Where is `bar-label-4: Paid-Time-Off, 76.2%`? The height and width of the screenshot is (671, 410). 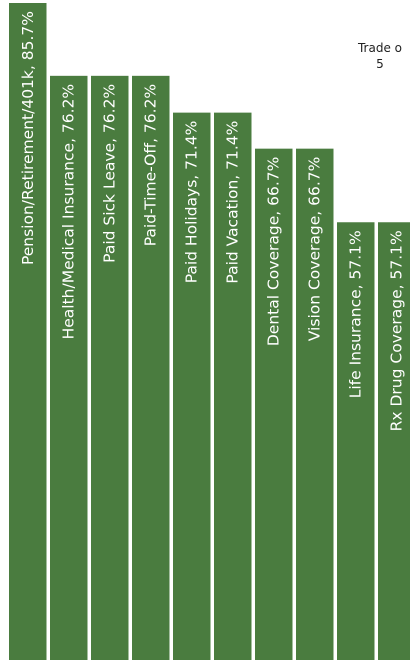
bar-label-4: Paid-Time-Off, 76.2% is located at coordinates (151, 165).